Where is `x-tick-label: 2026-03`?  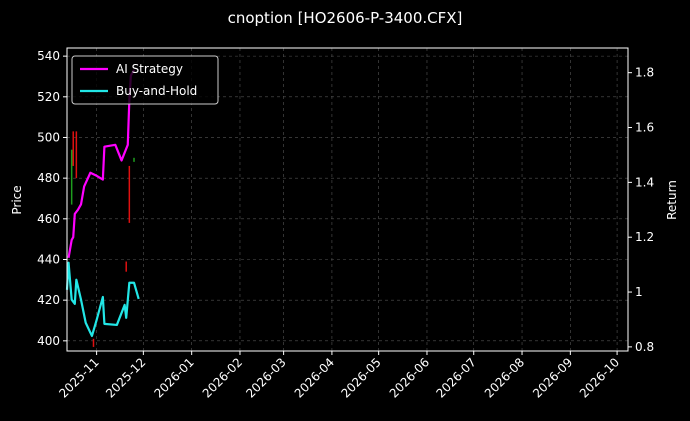
x-tick-label: 2026-03 is located at coordinates (265, 377).